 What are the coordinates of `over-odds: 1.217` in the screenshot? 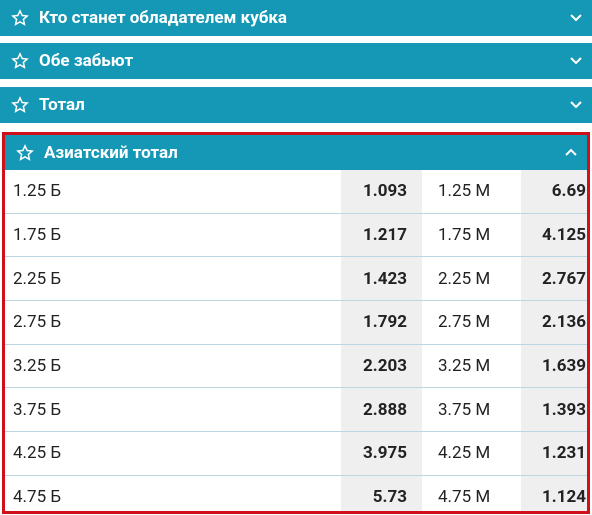 It's located at (381, 235).